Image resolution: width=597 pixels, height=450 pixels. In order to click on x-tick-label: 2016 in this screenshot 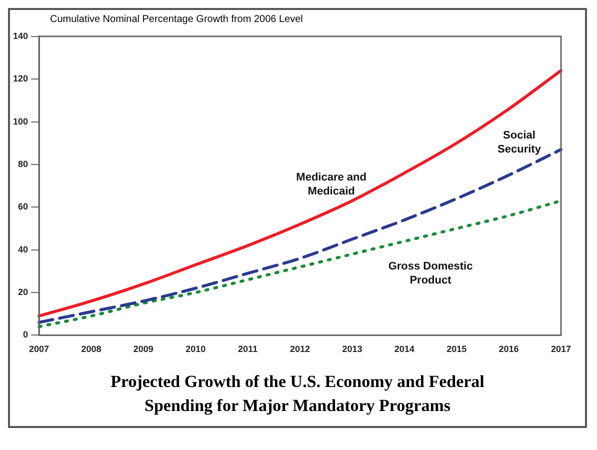, I will do `click(508, 349)`.